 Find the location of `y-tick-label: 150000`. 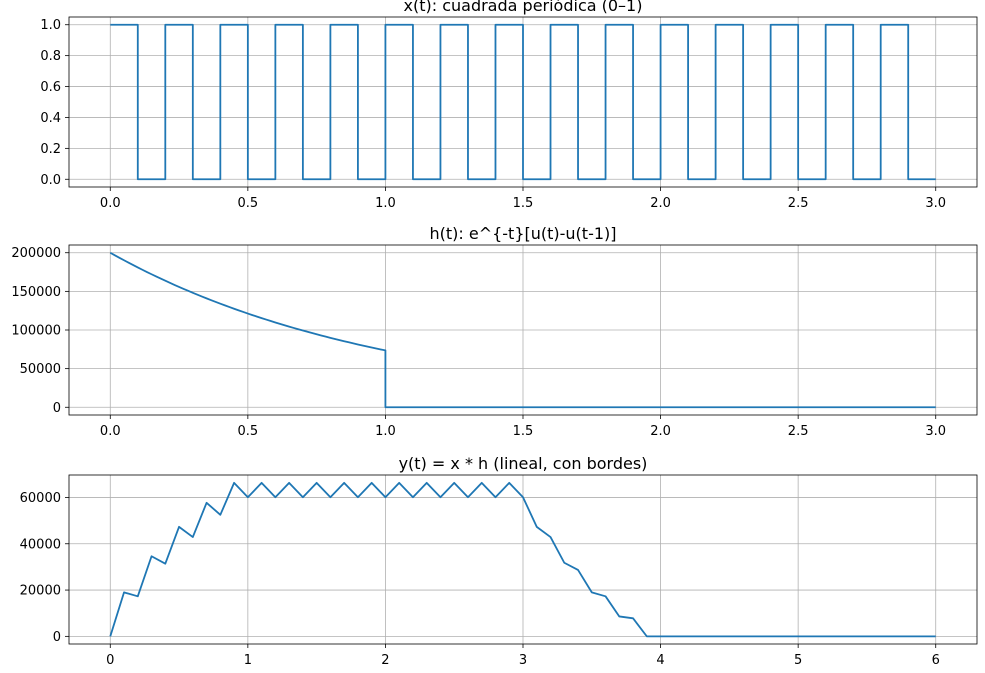

y-tick-label: 150000 is located at coordinates (36, 292).